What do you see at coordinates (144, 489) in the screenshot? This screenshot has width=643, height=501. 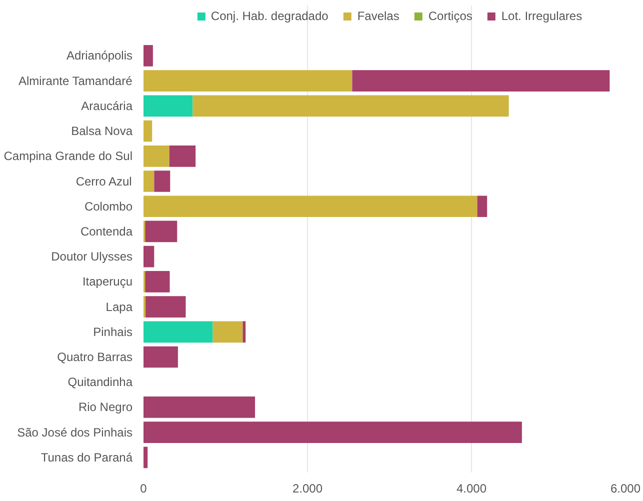 I see `x-tick-label: 0` at bounding box center [144, 489].